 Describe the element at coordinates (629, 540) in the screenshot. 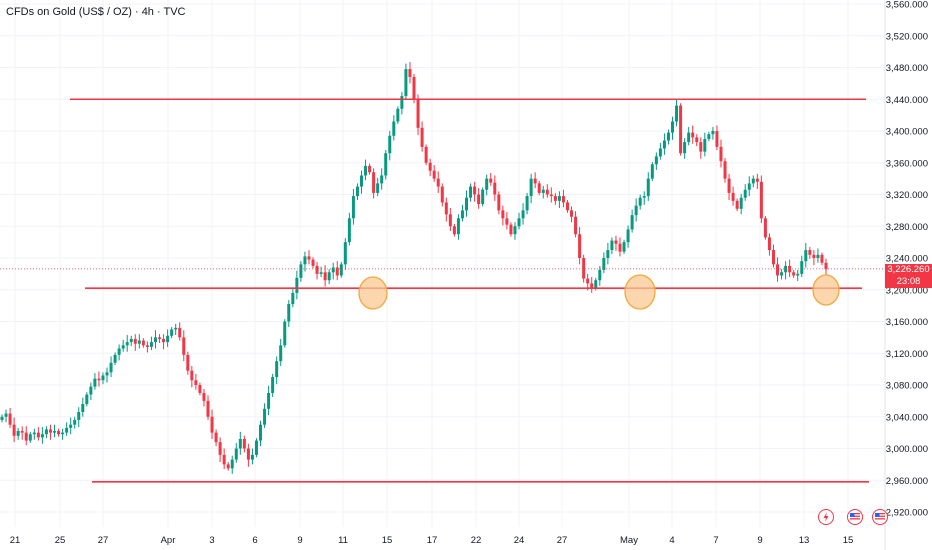

I see `x-tick-label: May` at that location.